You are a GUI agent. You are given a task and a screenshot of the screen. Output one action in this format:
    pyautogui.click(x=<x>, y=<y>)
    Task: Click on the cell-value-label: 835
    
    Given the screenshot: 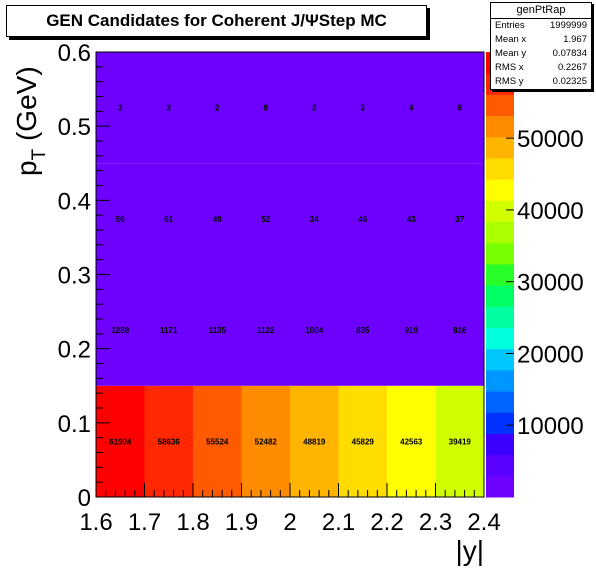 What is the action you would take?
    pyautogui.click(x=363, y=330)
    